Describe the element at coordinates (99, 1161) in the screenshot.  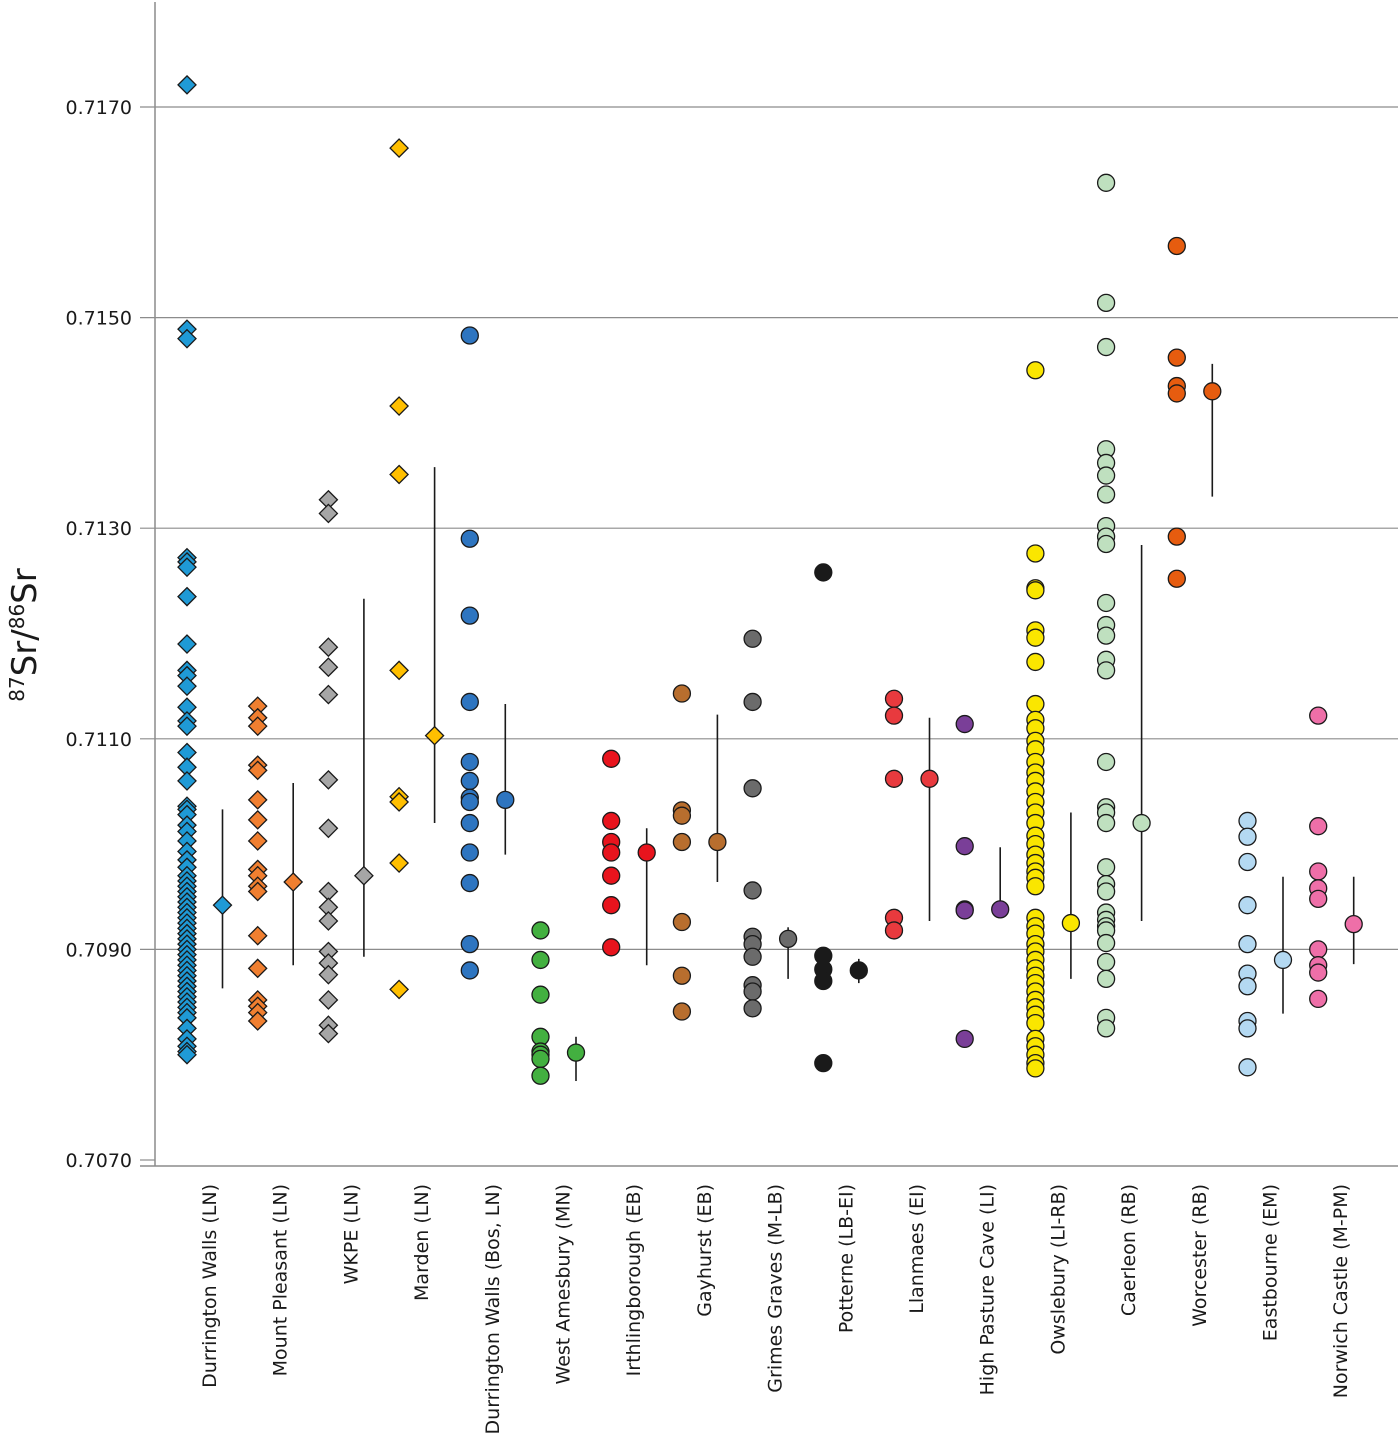
I see `y-tick-label: 0.7070` at that location.